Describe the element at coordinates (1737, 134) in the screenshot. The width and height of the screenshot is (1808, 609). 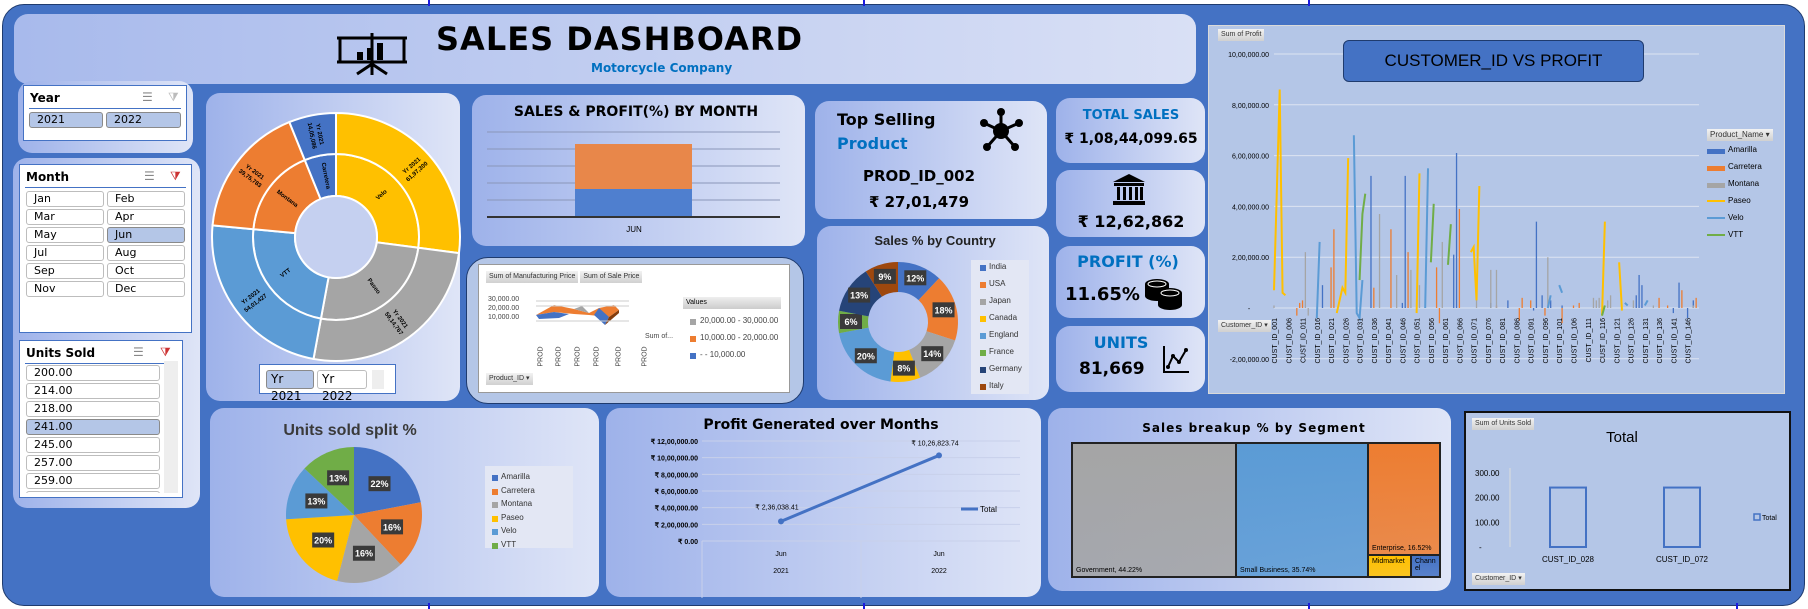
I see `filter-label: Product_Name` at that location.